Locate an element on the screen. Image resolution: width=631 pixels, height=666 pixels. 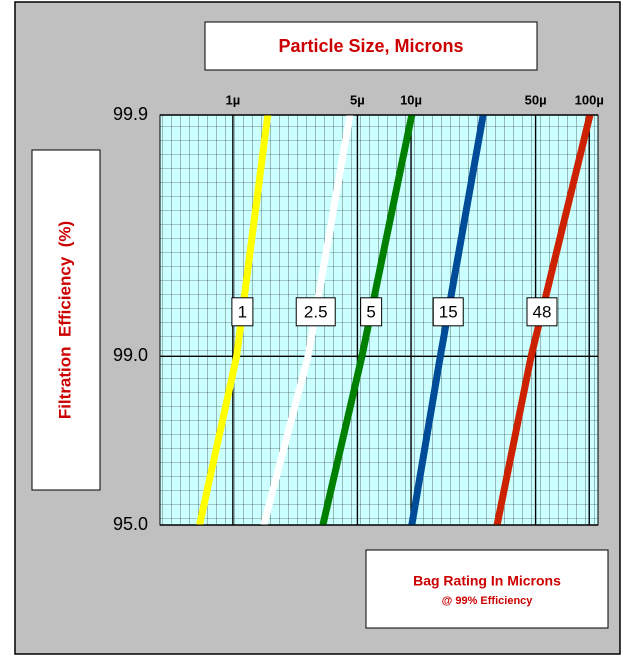
legend-title: Bag Rating In Microns is located at coordinates (487, 581).